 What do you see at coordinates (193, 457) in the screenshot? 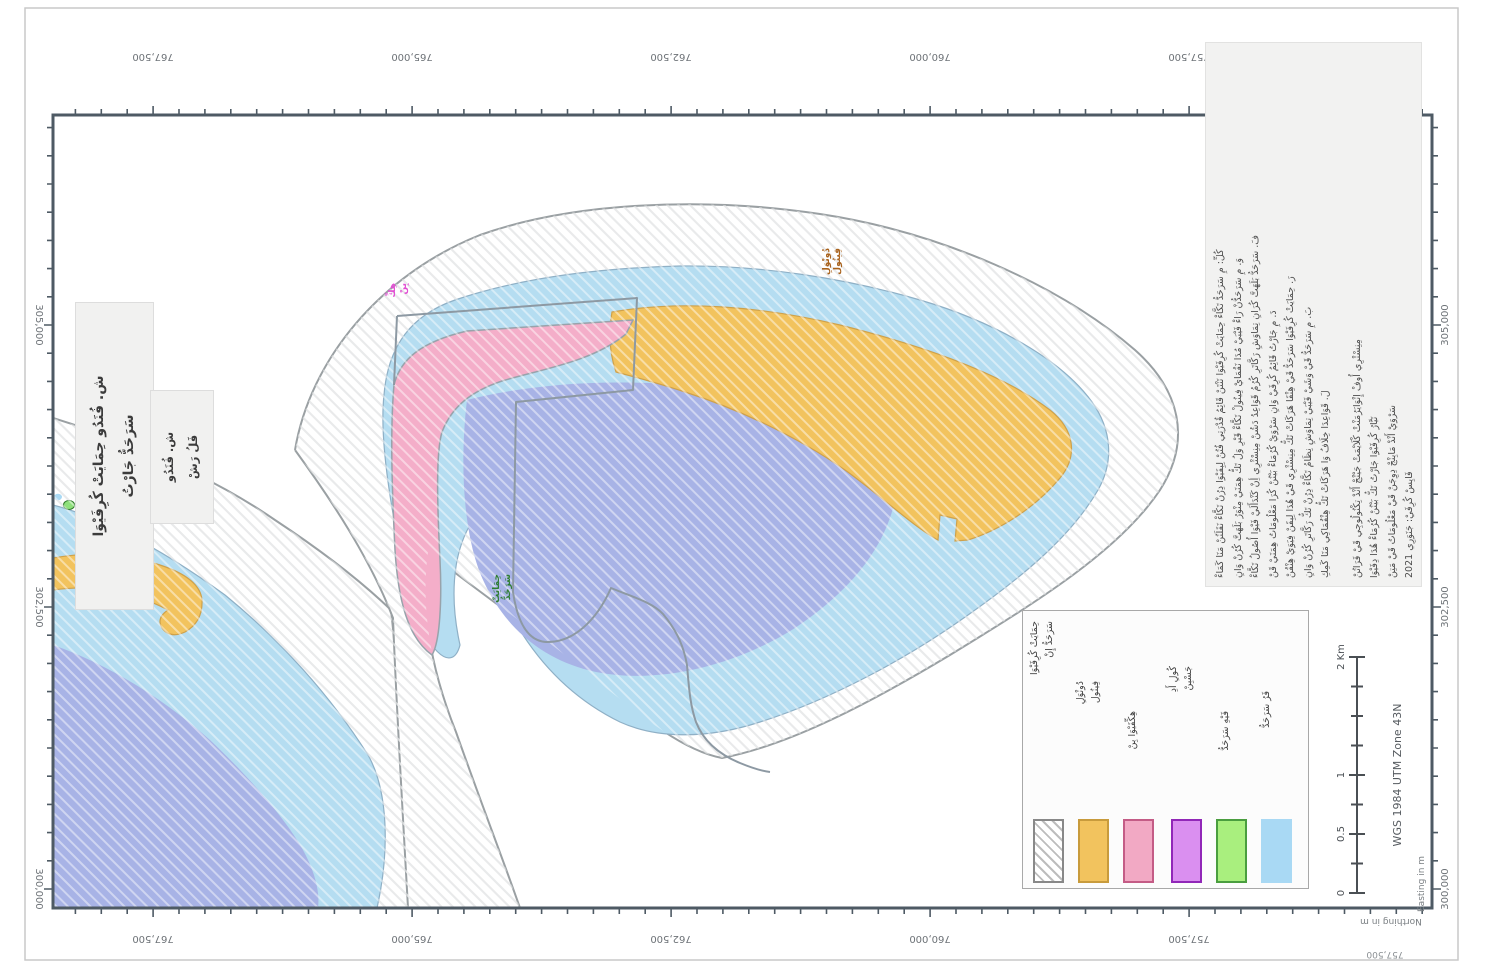
I see `map-subtitle-line2: فَلُ رَشْ` at bounding box center [193, 457].